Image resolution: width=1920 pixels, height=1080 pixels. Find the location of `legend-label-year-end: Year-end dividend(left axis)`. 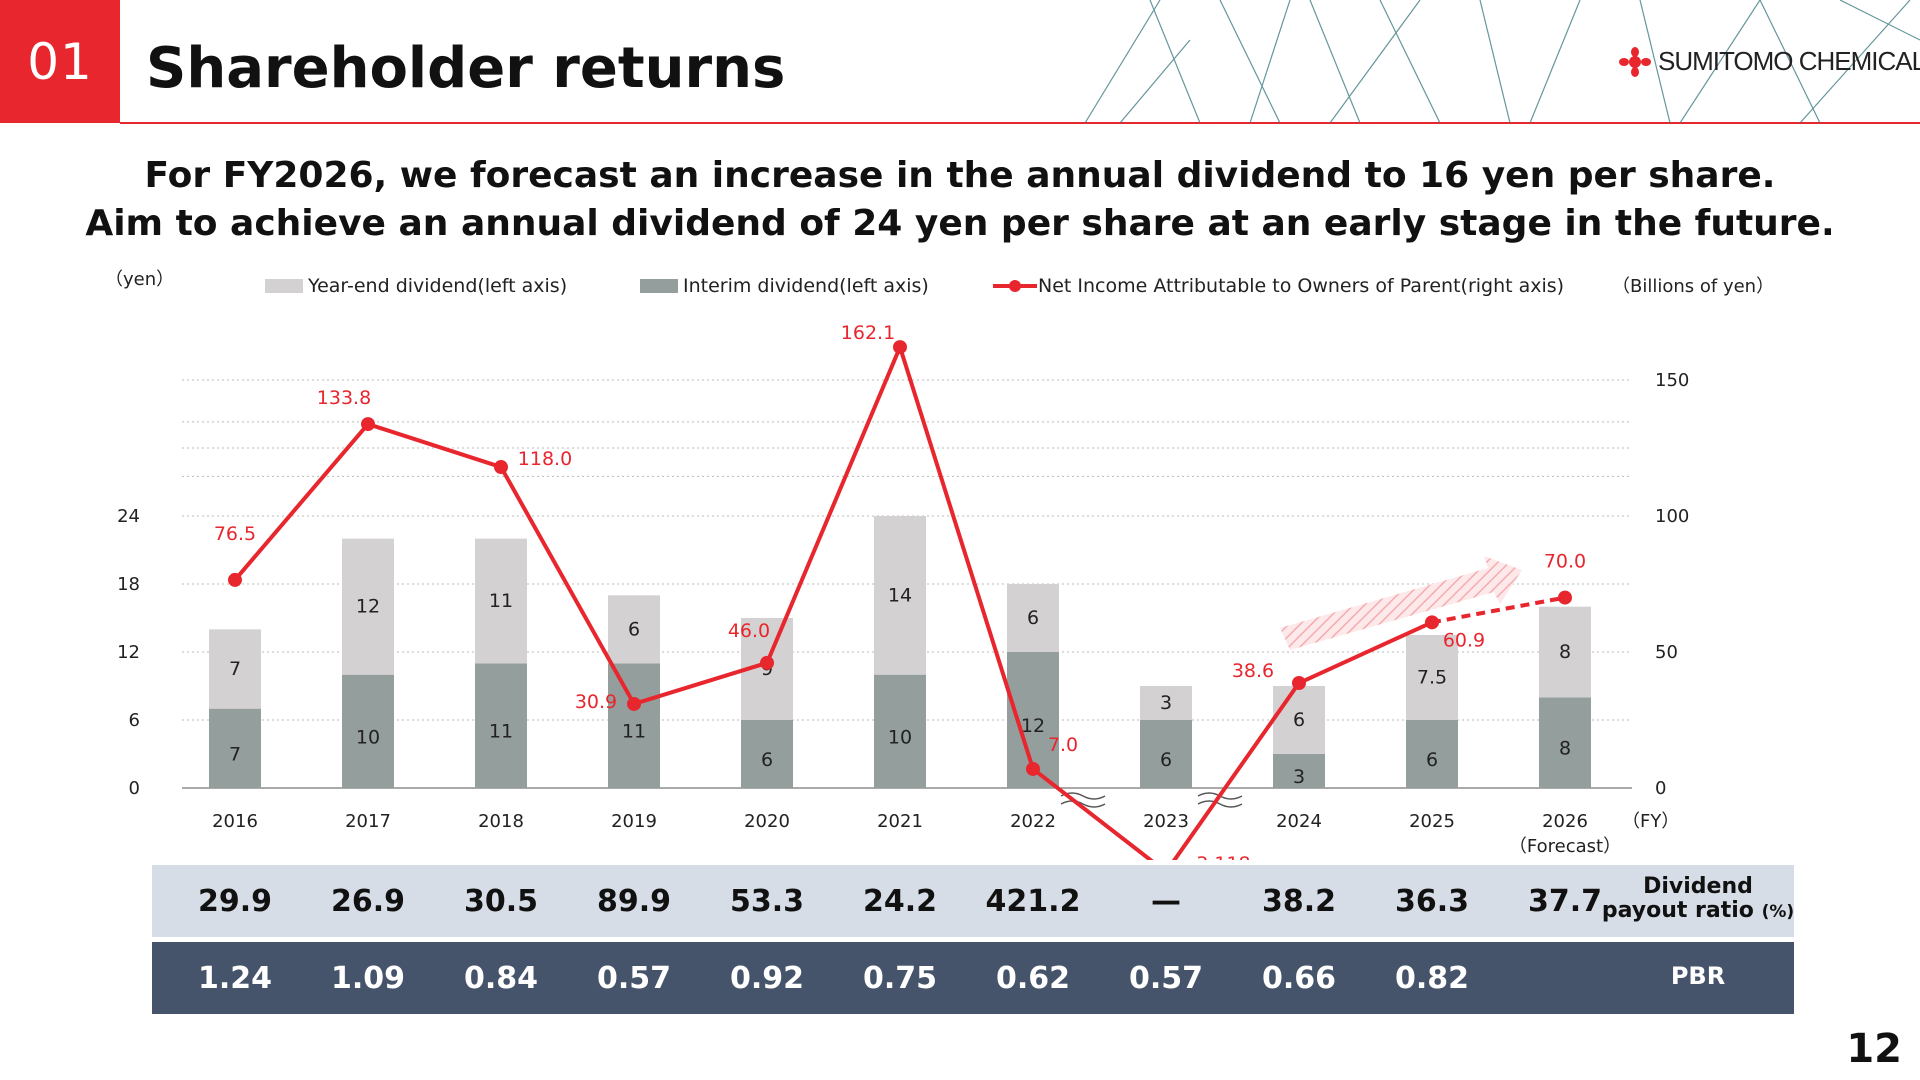

legend-label-year-end: Year-end dividend(left axis) is located at coordinates (437, 286).